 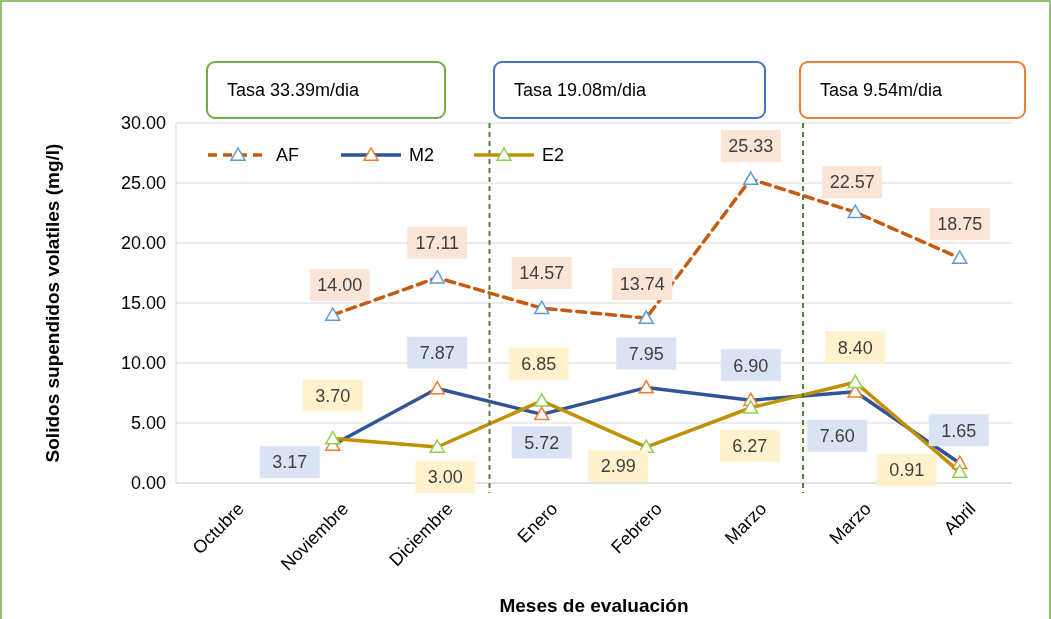 I want to click on text: Tasa 19.08m/dia, so click(x=581, y=90).